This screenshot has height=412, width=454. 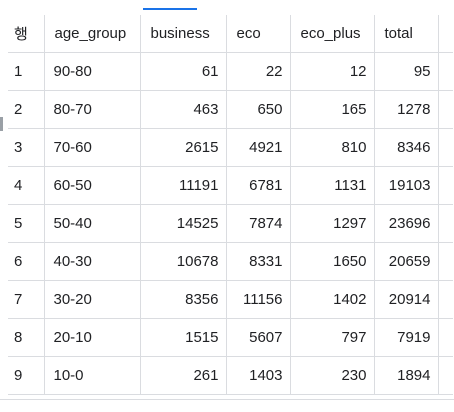 What do you see at coordinates (91, 261) in the screenshot?
I see `cell-age-group: 40-30` at bounding box center [91, 261].